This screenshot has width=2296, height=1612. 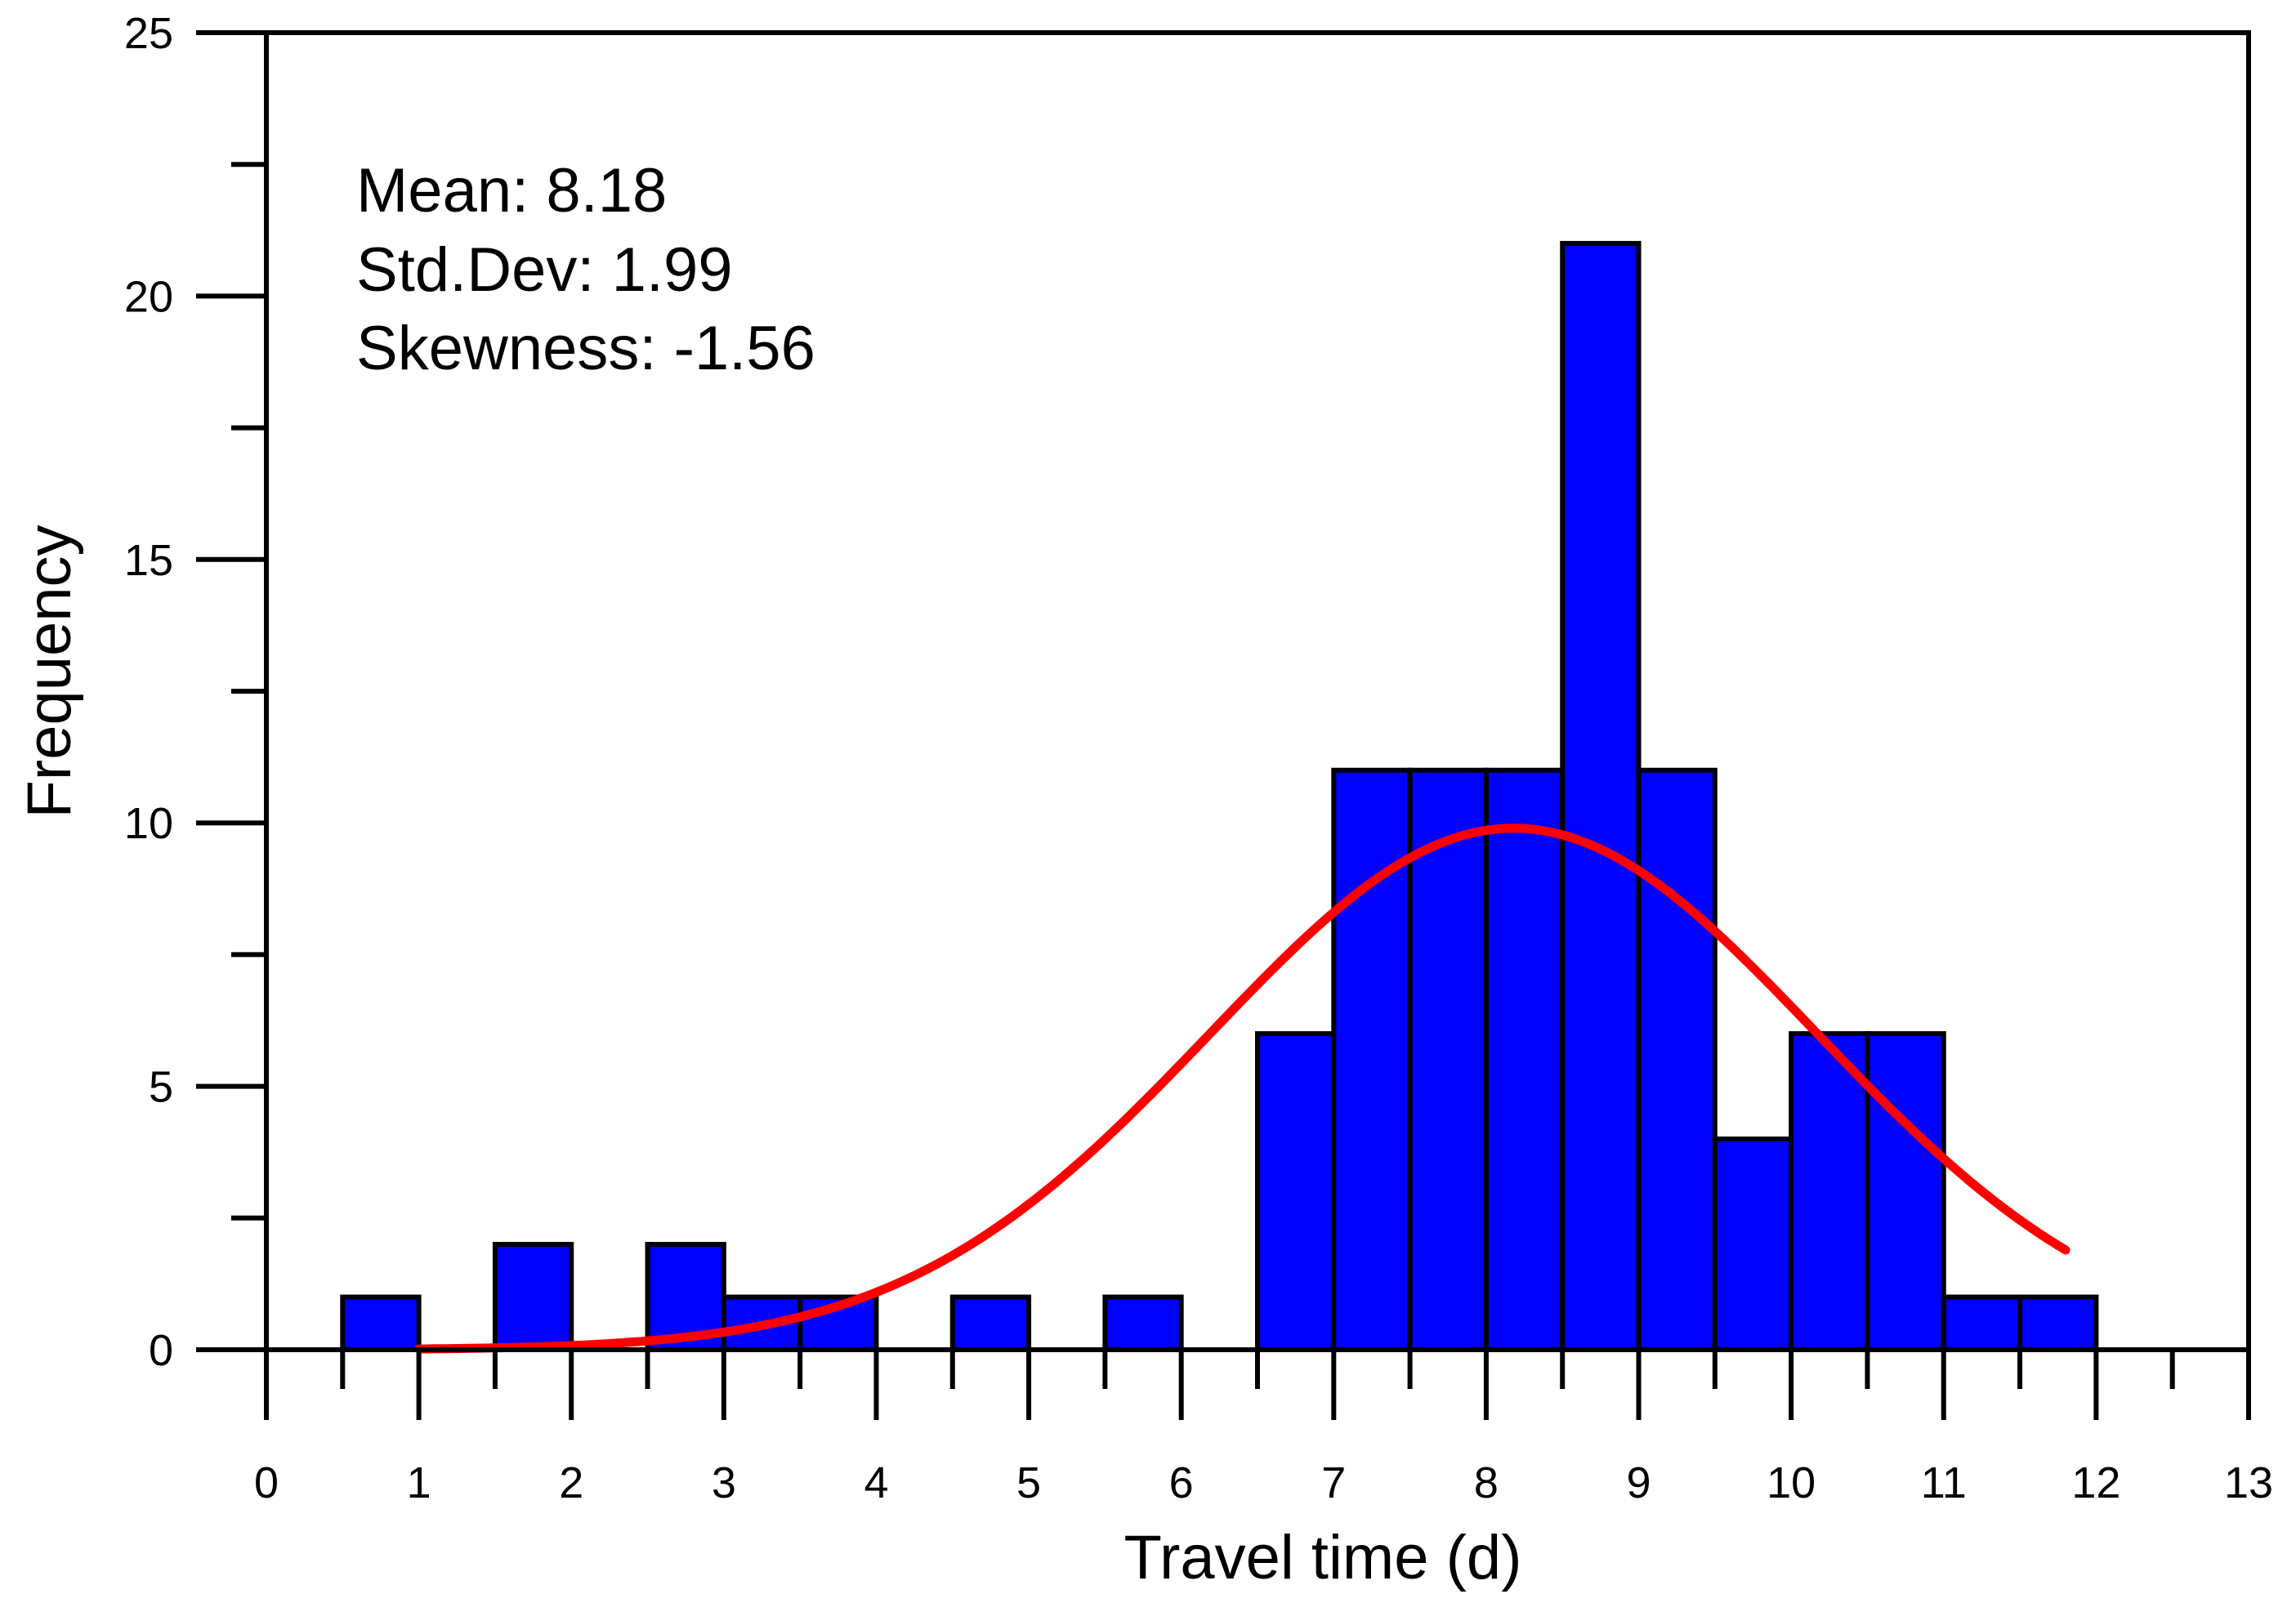 What do you see at coordinates (1944, 1482) in the screenshot?
I see `x-tick-label: 11` at bounding box center [1944, 1482].